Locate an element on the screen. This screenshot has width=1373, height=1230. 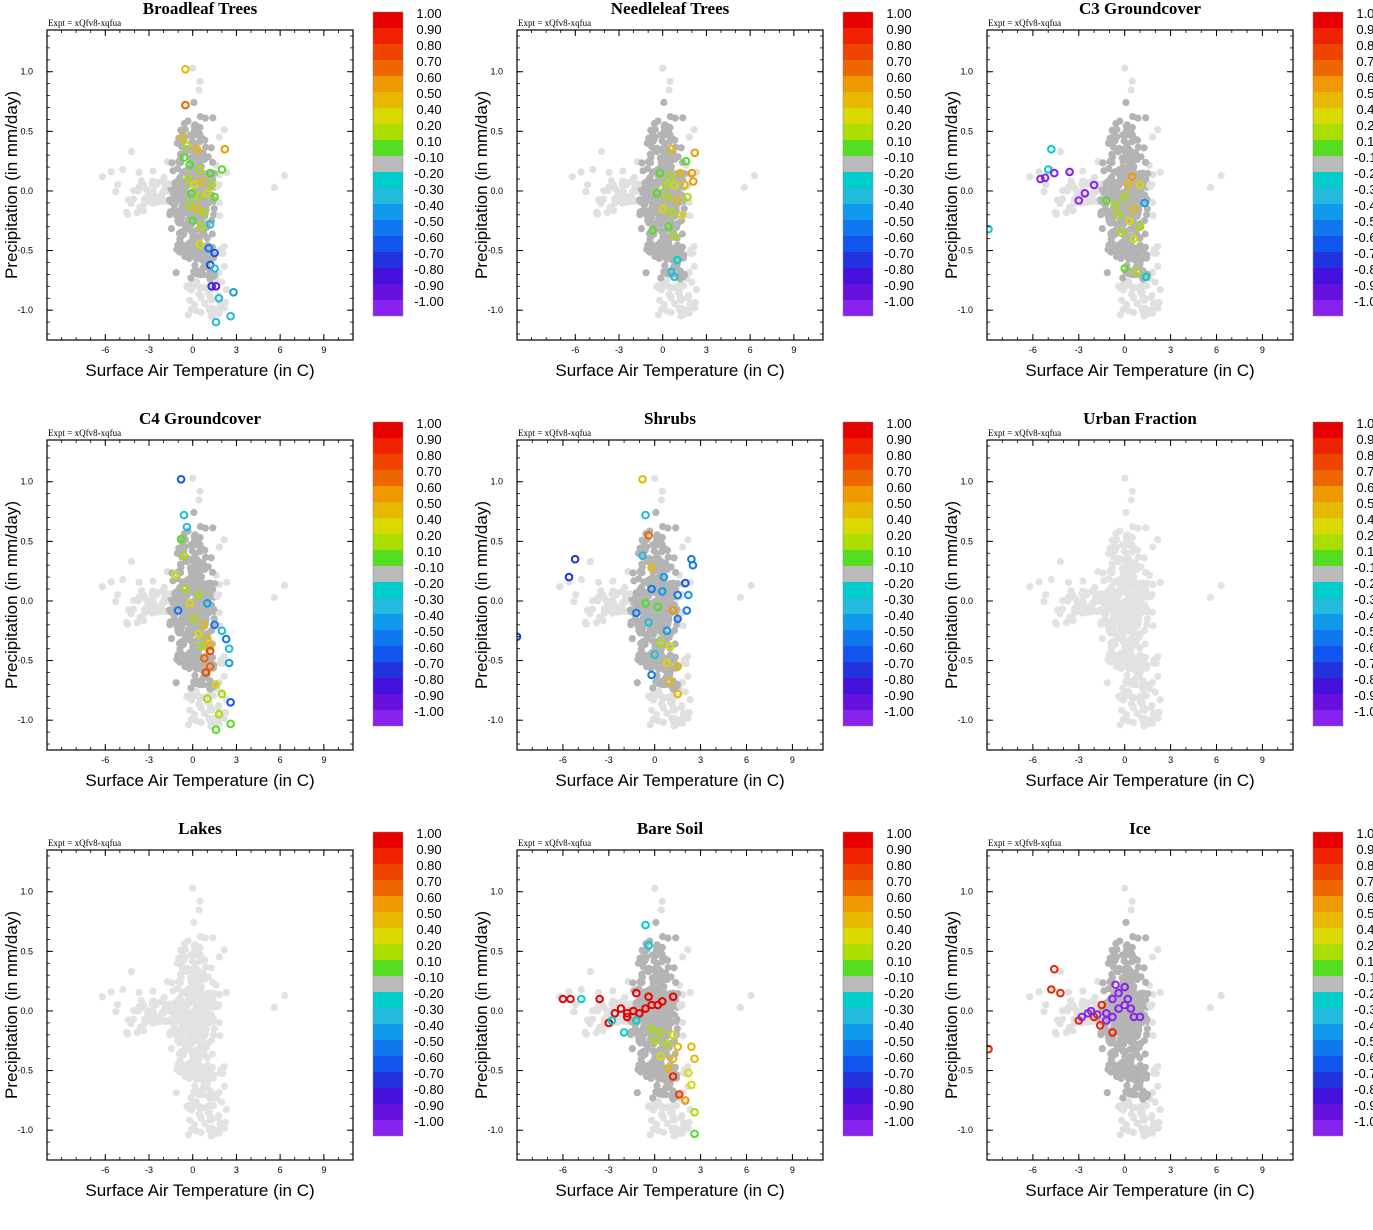
x-tick-label: 3 is located at coordinates (706, 350).